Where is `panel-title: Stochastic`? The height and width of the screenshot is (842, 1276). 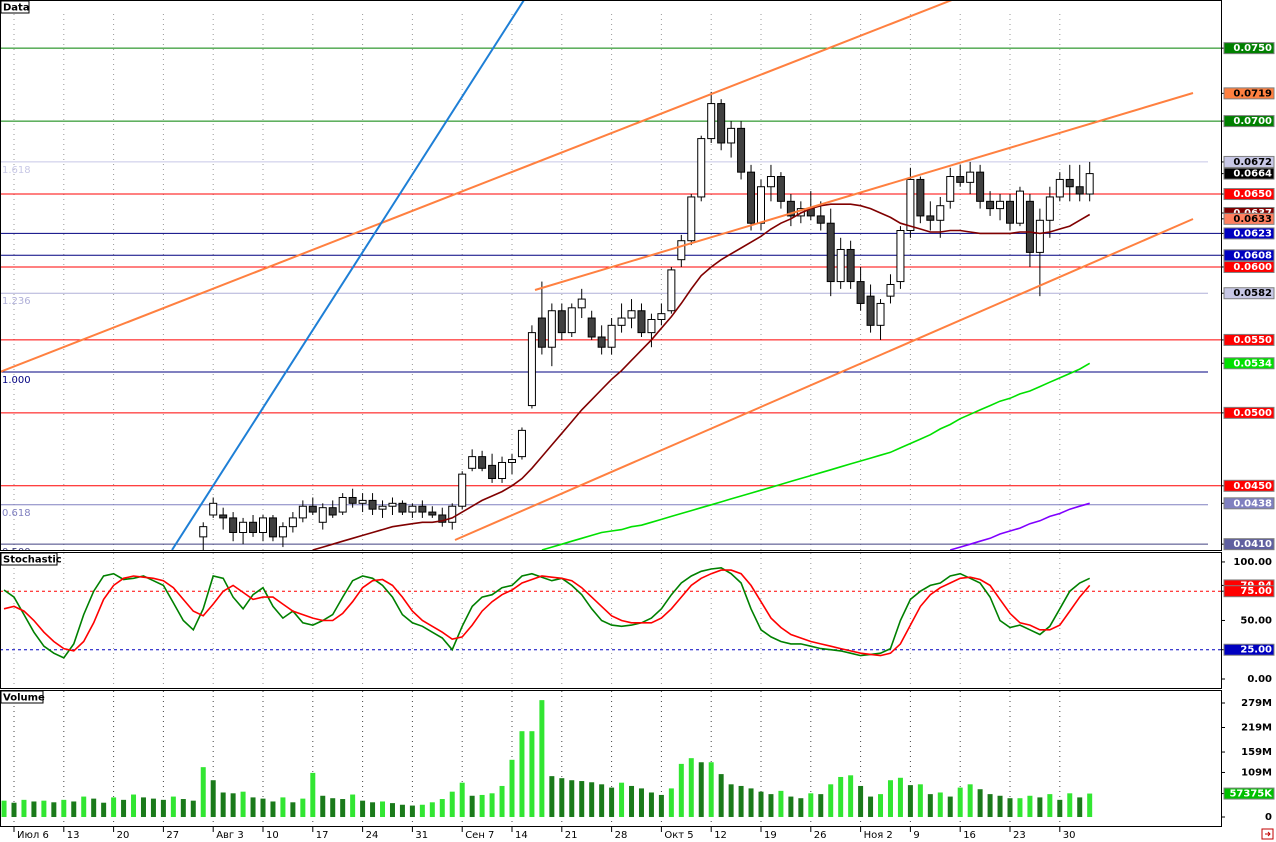
panel-title: Stochastic is located at coordinates (31, 559).